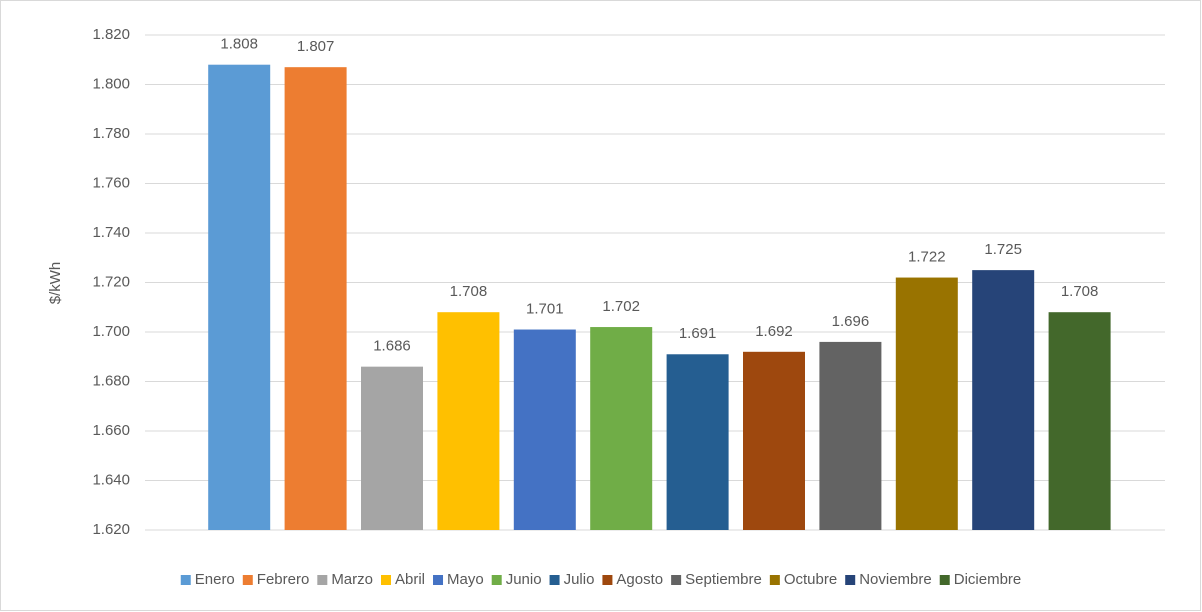 The image size is (1202, 612). What do you see at coordinates (927, 257) in the screenshot?
I see `data-label: 1.722` at bounding box center [927, 257].